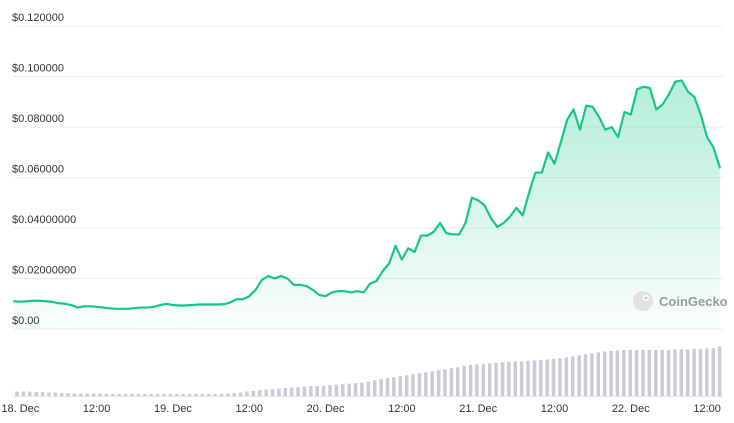  Describe the element at coordinates (44, 220) in the screenshot. I see `y-tick-label: $0.04000000` at that location.